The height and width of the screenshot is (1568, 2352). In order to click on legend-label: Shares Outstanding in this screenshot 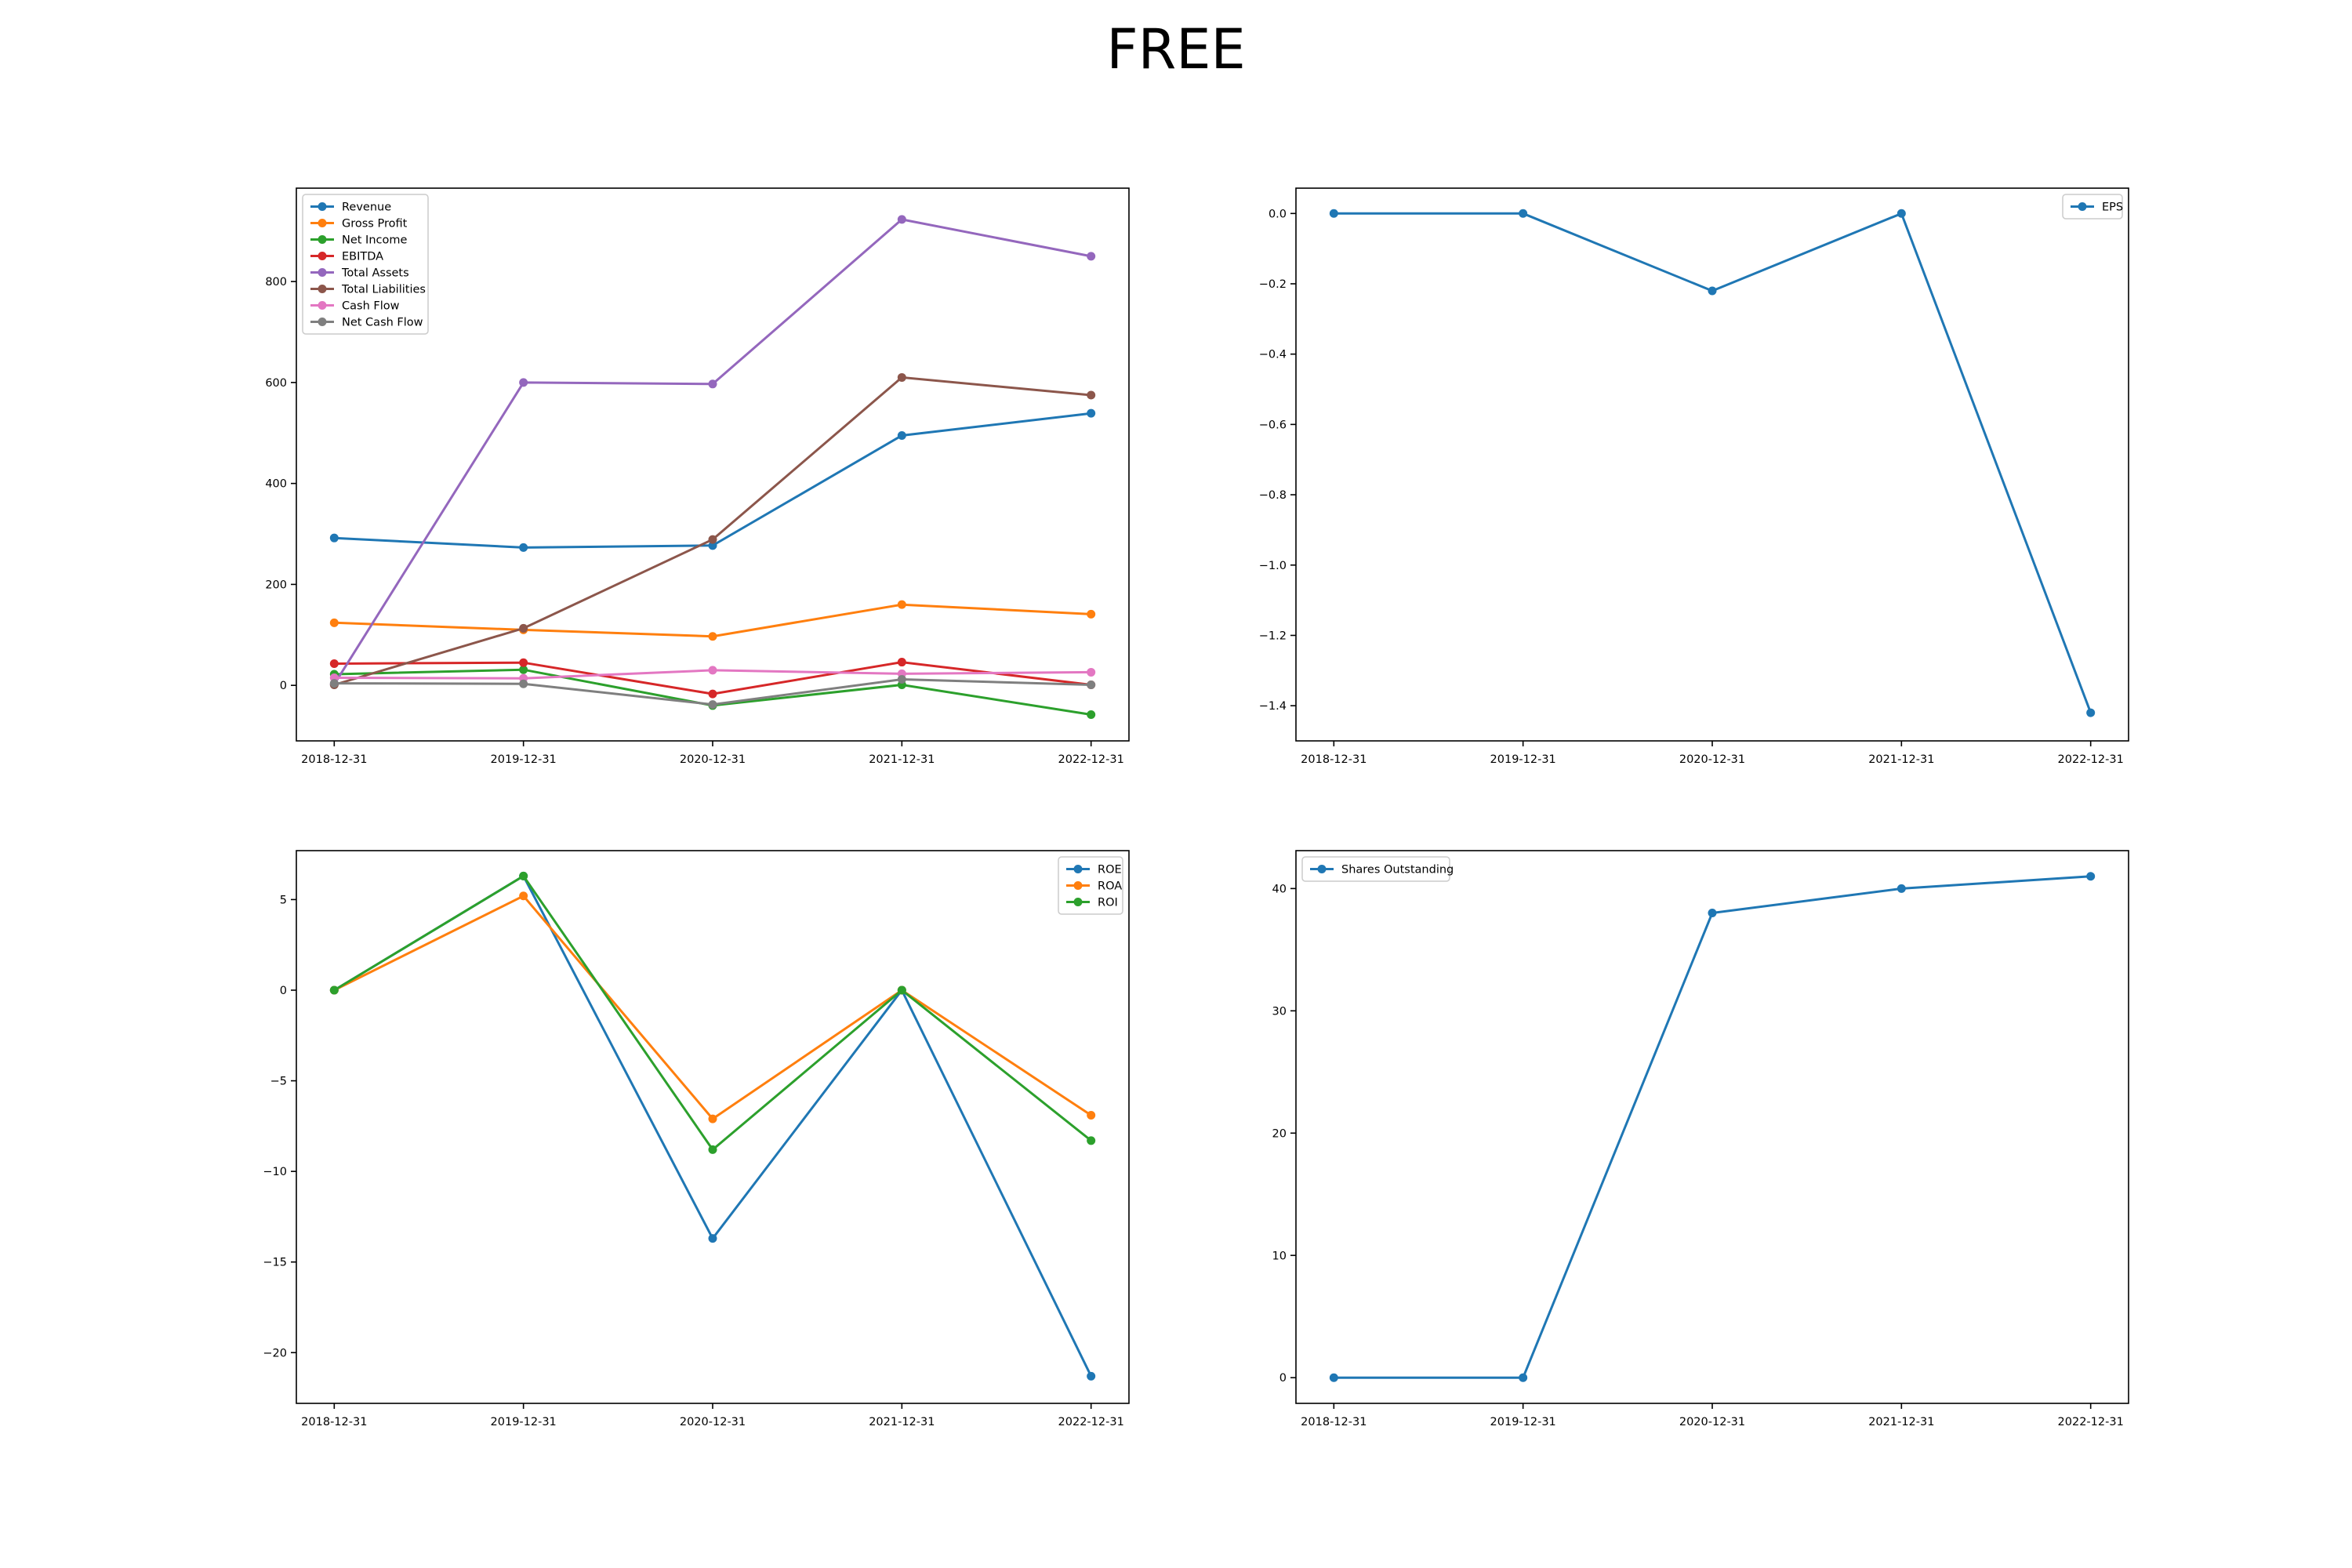, I will do `click(1397, 870)`.